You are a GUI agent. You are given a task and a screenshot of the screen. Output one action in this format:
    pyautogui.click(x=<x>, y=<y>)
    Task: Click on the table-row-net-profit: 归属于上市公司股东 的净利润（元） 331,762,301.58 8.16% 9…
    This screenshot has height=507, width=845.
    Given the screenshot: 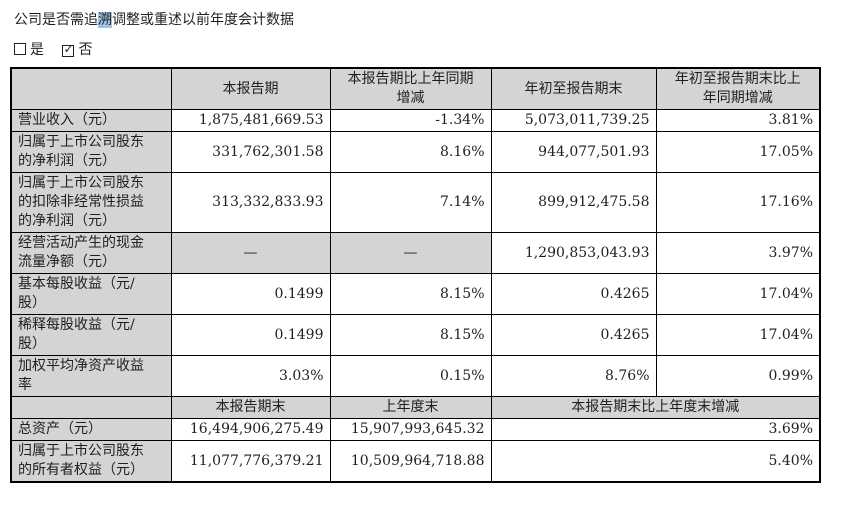 What is the action you would take?
    pyautogui.click(x=415, y=152)
    